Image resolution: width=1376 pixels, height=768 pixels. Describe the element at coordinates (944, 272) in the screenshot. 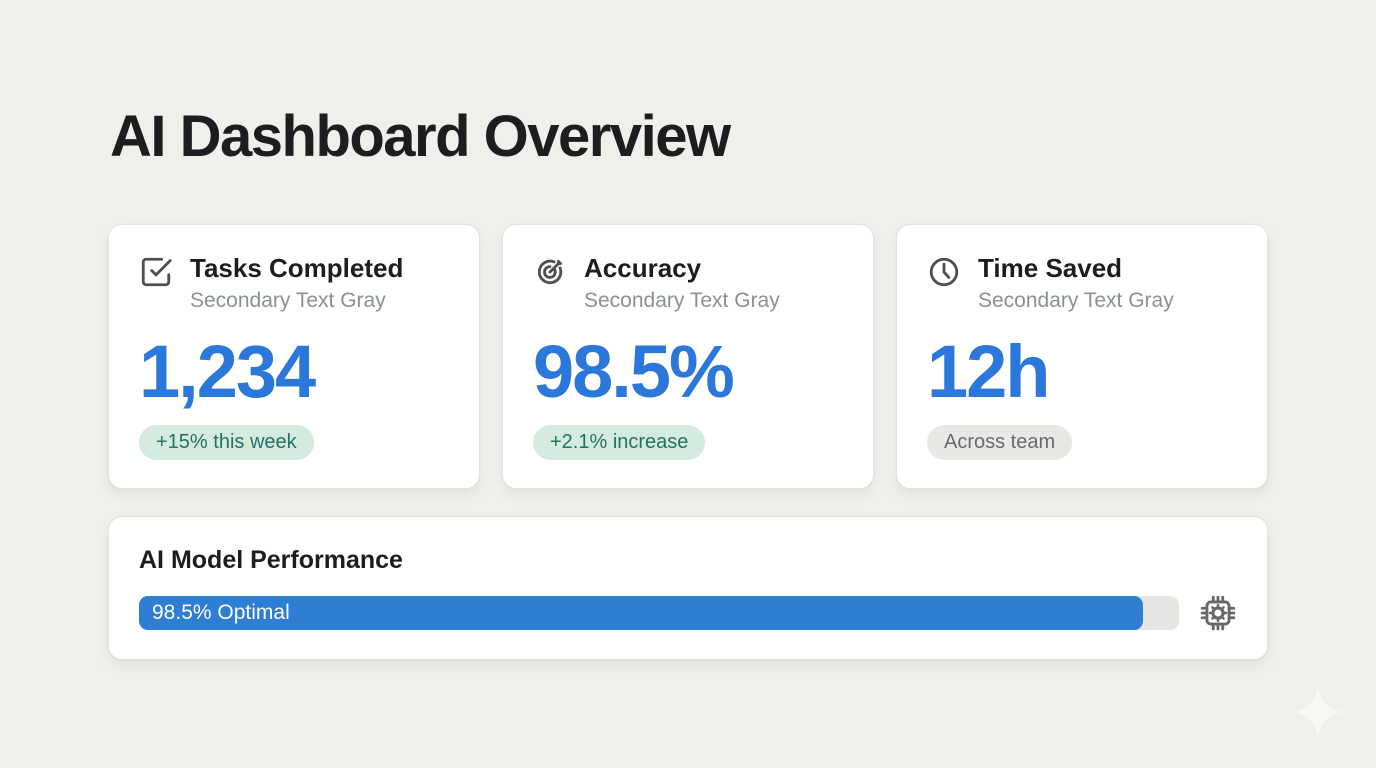

I see `clock-icon` at that location.